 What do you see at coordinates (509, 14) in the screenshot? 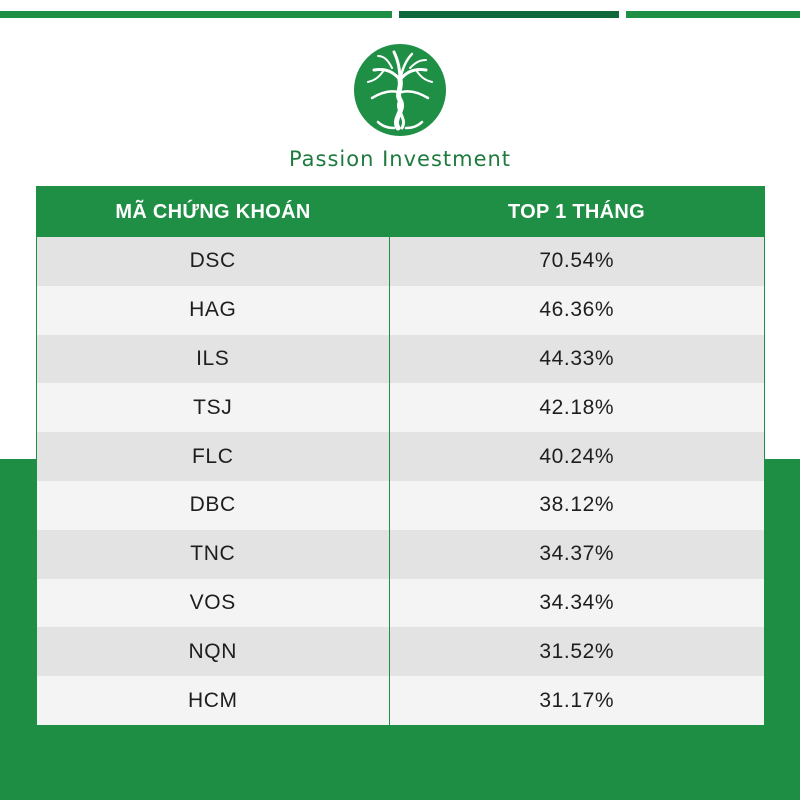
I see `top-accent-bar-middle` at bounding box center [509, 14].